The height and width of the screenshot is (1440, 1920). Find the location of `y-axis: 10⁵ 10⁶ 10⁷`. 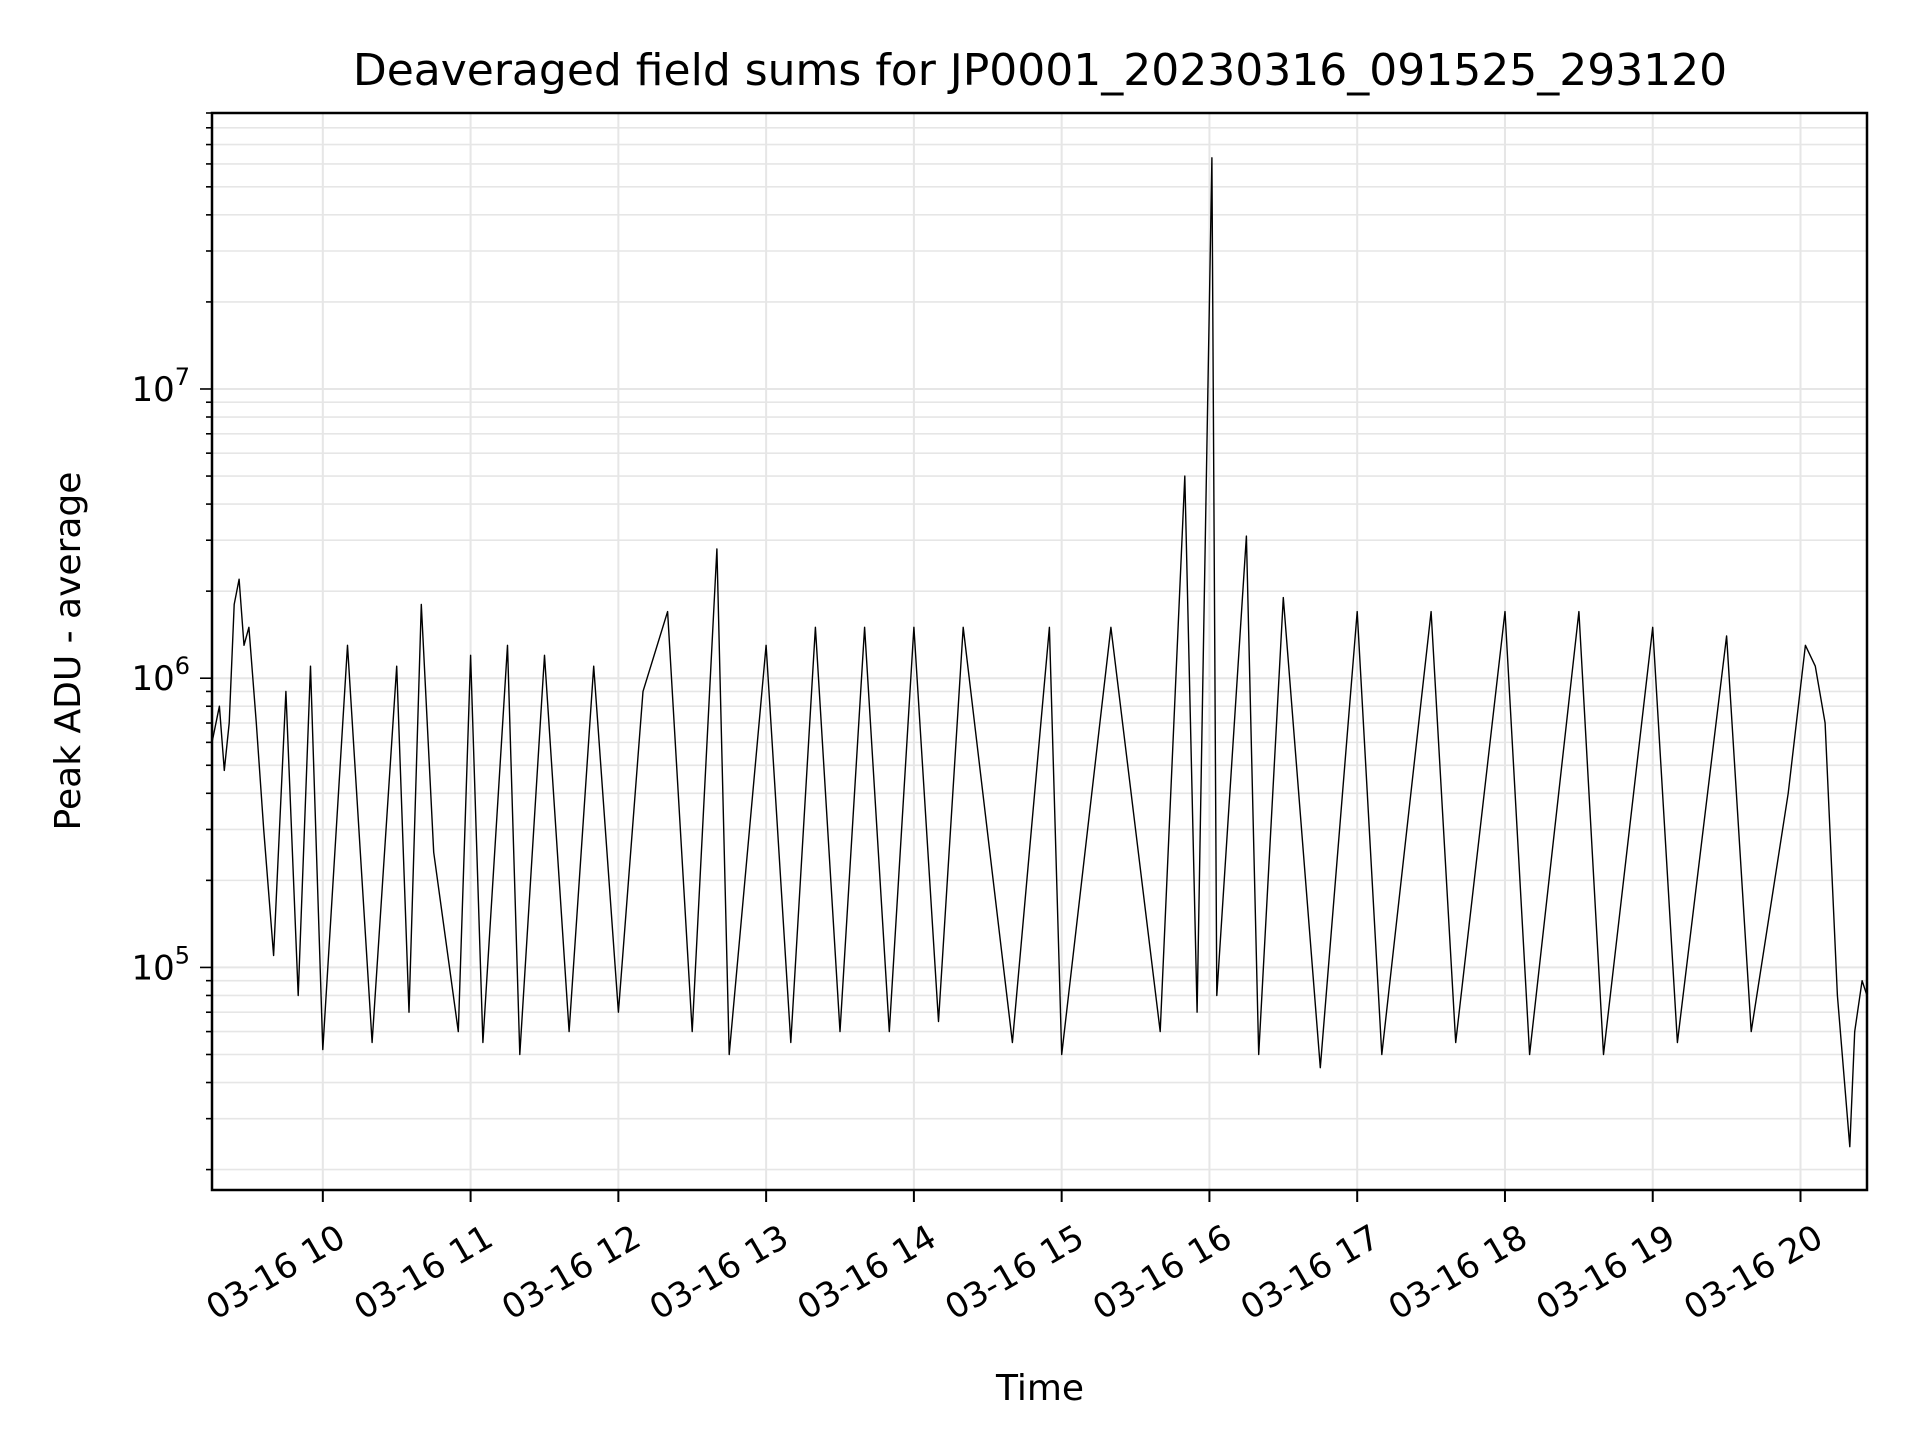

y-axis: 10⁵ 10⁶ 10⁷ is located at coordinates (171, 641).